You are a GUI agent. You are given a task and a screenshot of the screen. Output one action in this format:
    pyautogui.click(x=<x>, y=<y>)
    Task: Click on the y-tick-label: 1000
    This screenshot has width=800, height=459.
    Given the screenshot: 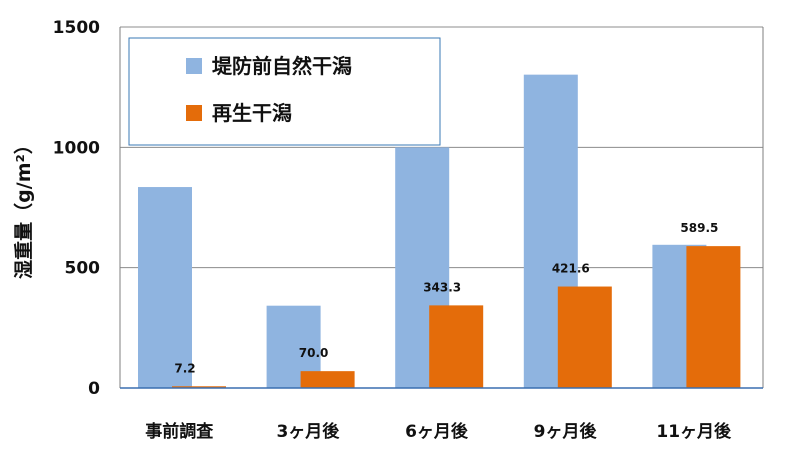 What is the action you would take?
    pyautogui.click(x=76, y=148)
    